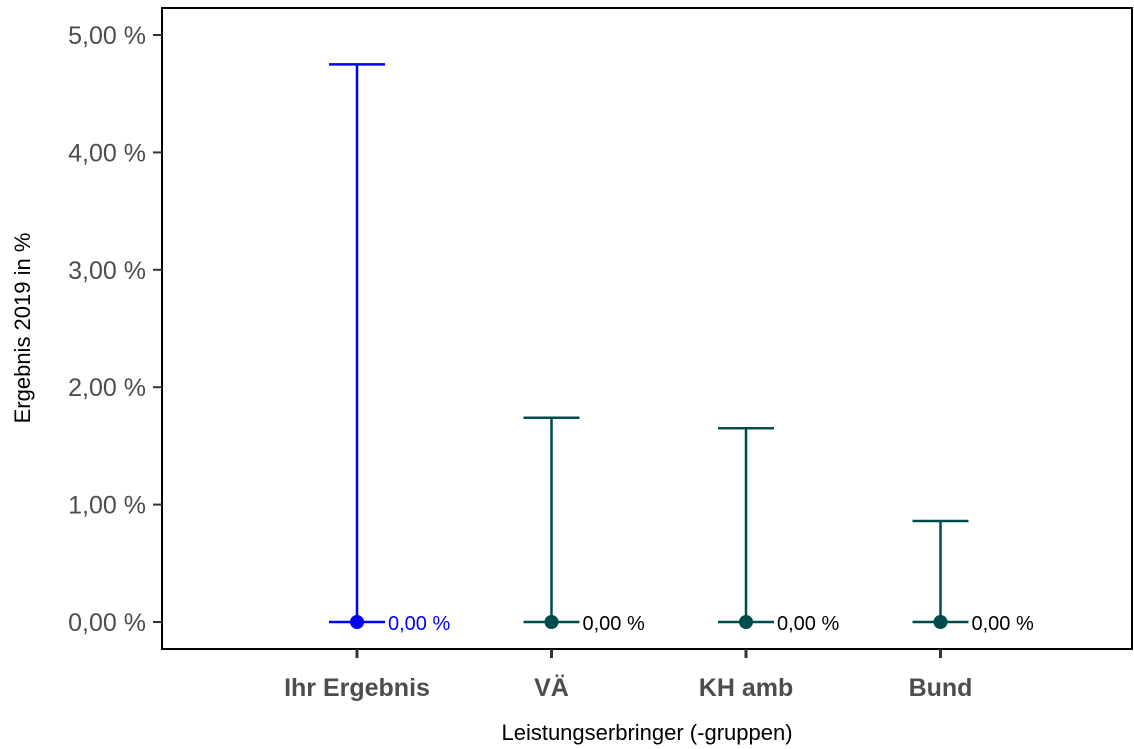 The image size is (1134, 749). Describe the element at coordinates (646, 732) in the screenshot. I see `x-axis-title: Leistungserbringer (-gruppen)` at that location.